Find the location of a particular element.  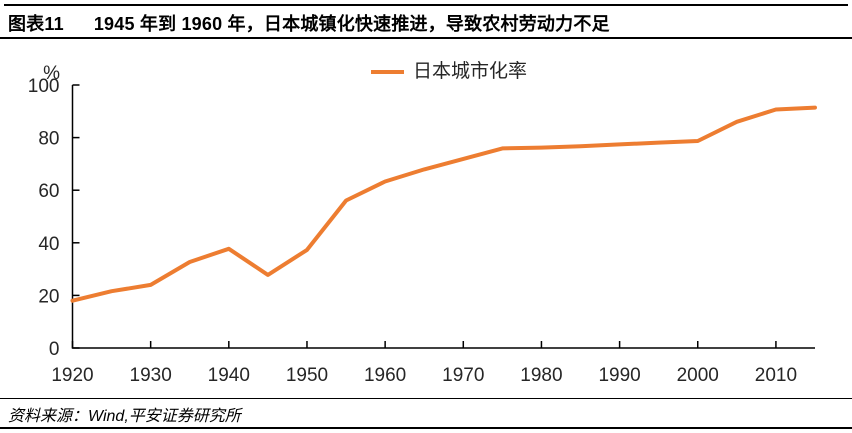

x-tick-label: 1970 is located at coordinates (463, 375).